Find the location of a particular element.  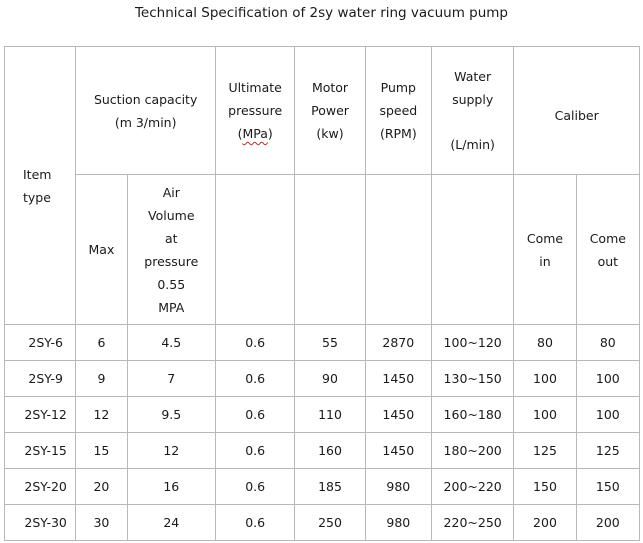

header-ultimate-unit: (MPa) is located at coordinates (255, 133).